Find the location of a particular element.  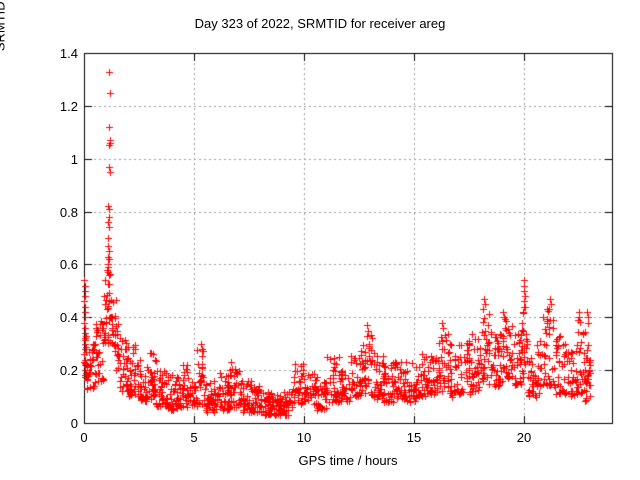

x-tick-label: 15 is located at coordinates (414, 437).